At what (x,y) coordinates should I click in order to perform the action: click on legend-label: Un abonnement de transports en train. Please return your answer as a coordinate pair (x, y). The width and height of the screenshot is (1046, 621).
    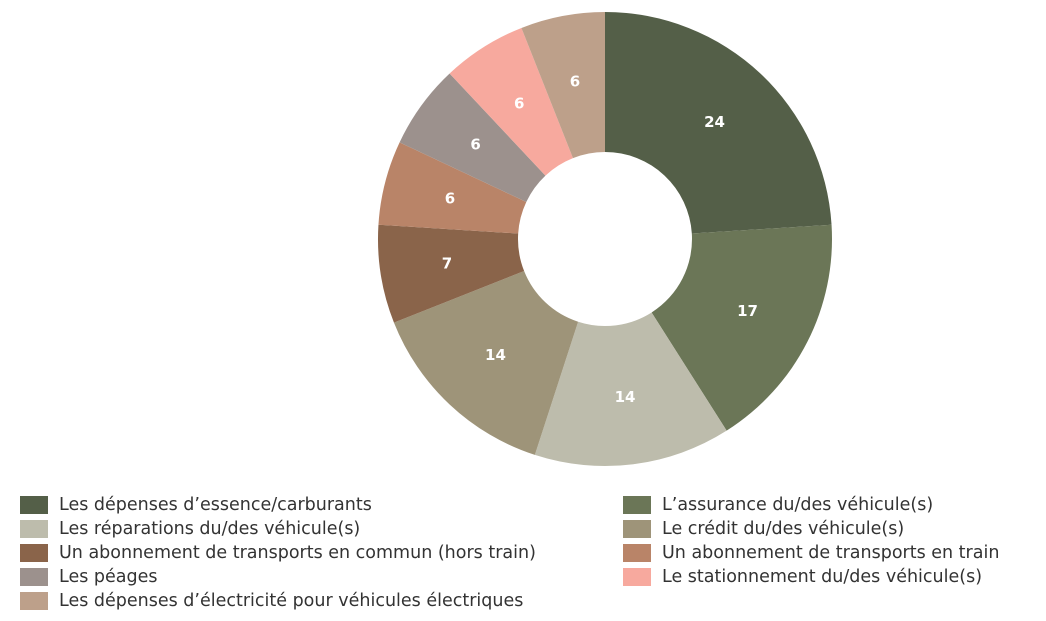
    Looking at the image, I should click on (830, 553).